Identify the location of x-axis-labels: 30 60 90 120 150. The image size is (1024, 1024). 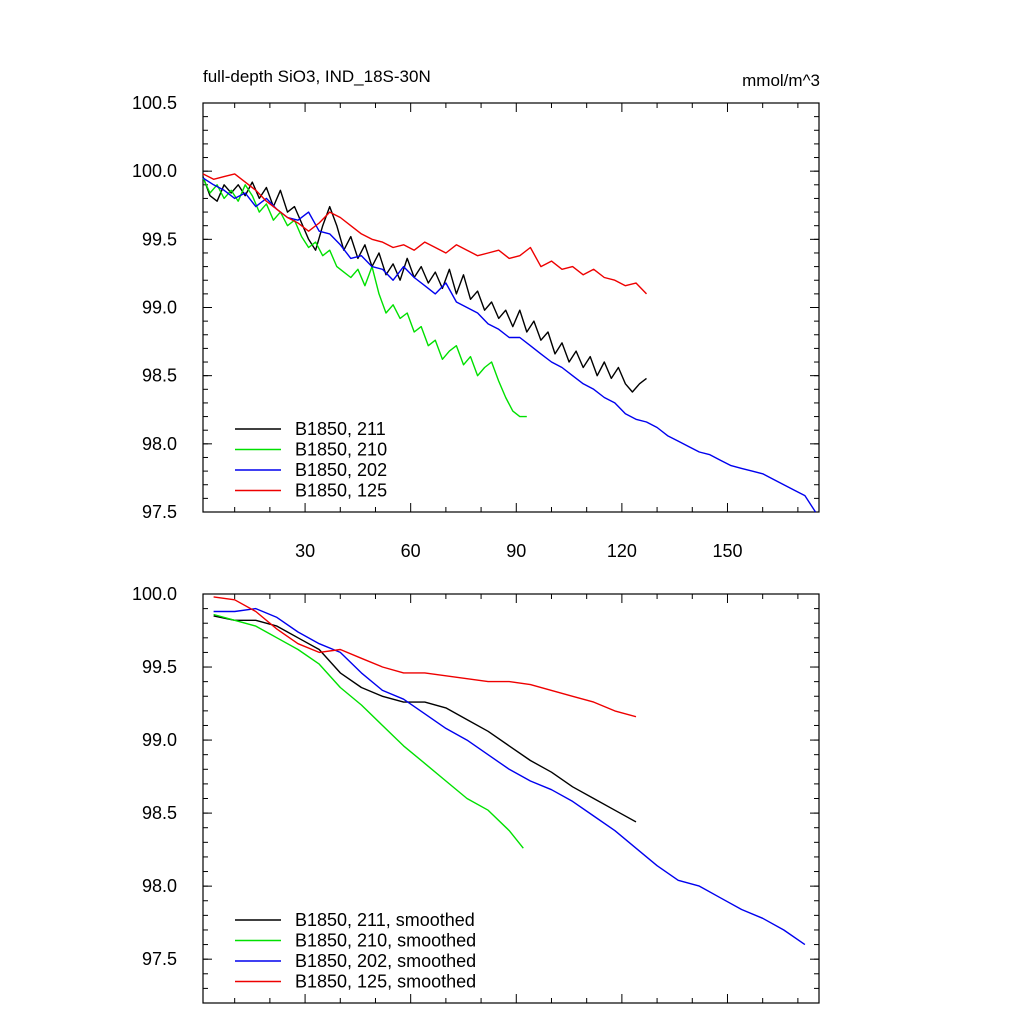
(518, 551).